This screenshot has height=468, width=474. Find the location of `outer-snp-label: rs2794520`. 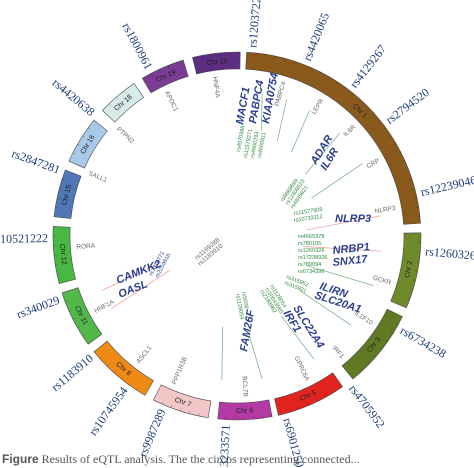

outer-snp-label: rs2794520 is located at coordinates (407, 106).